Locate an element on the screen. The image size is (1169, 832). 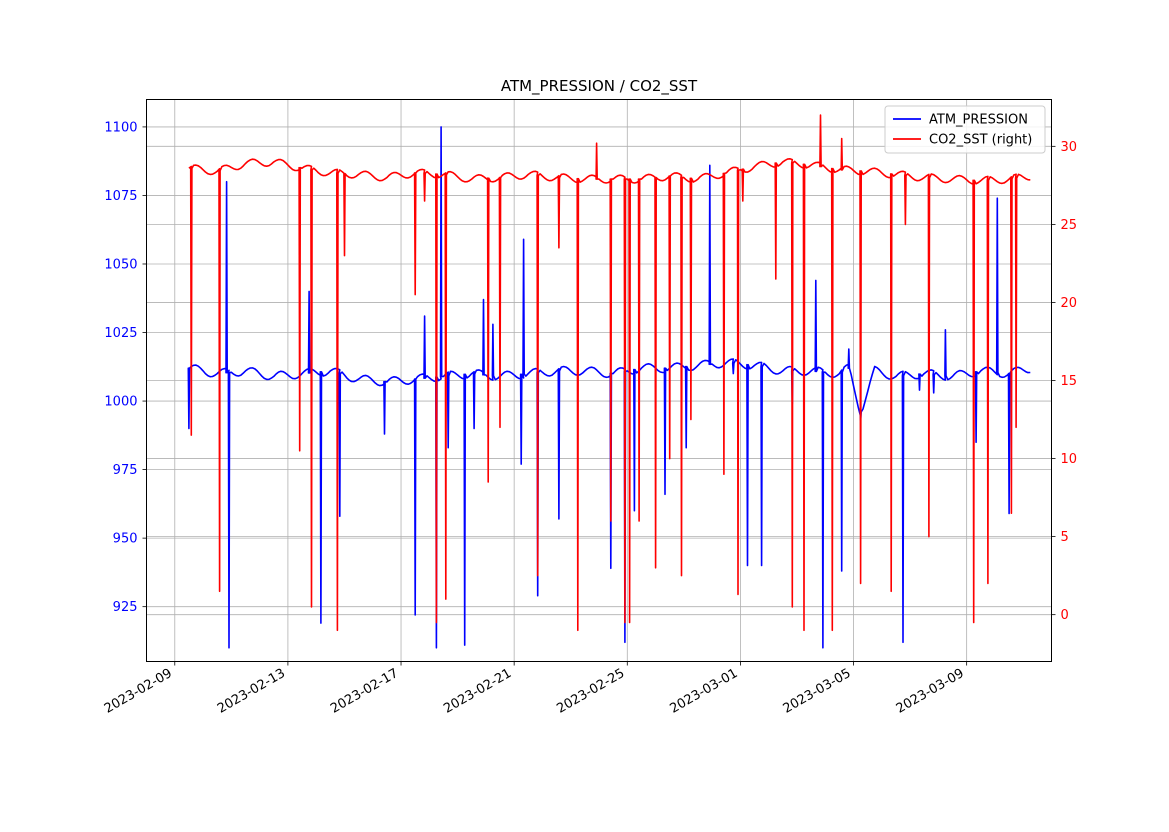
y-tick-label-left: 1075 is located at coordinates (120, 196).